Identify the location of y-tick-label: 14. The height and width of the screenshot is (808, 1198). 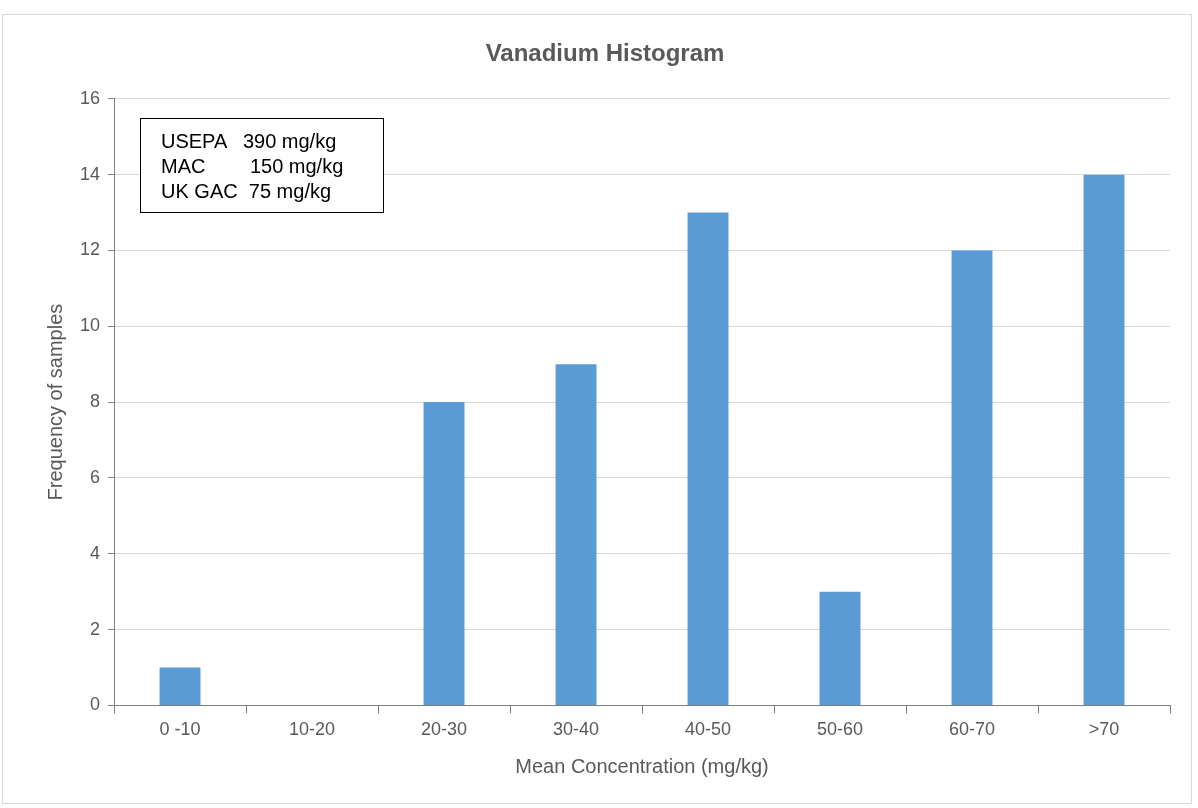
(90, 173).